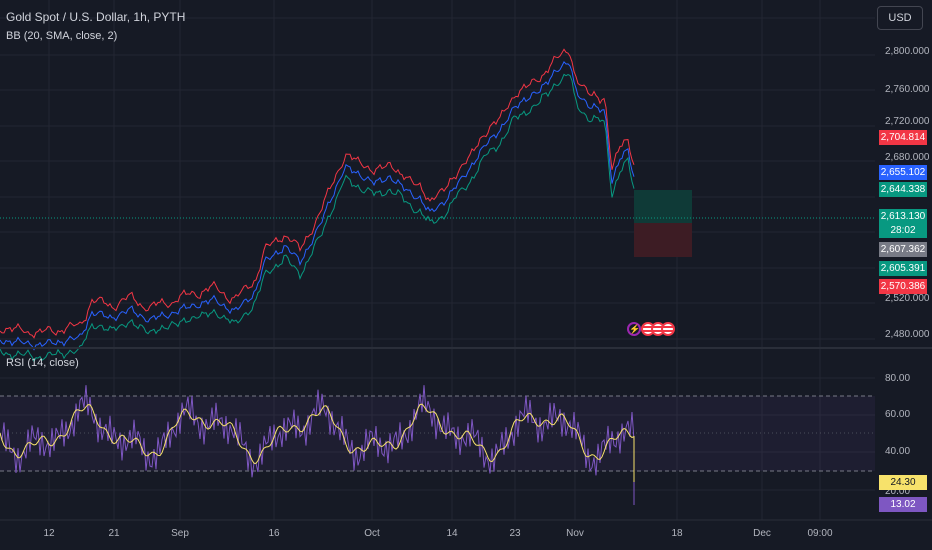  What do you see at coordinates (903, 172) in the screenshot?
I see `basis-badge: 2,655.102` at bounding box center [903, 172].